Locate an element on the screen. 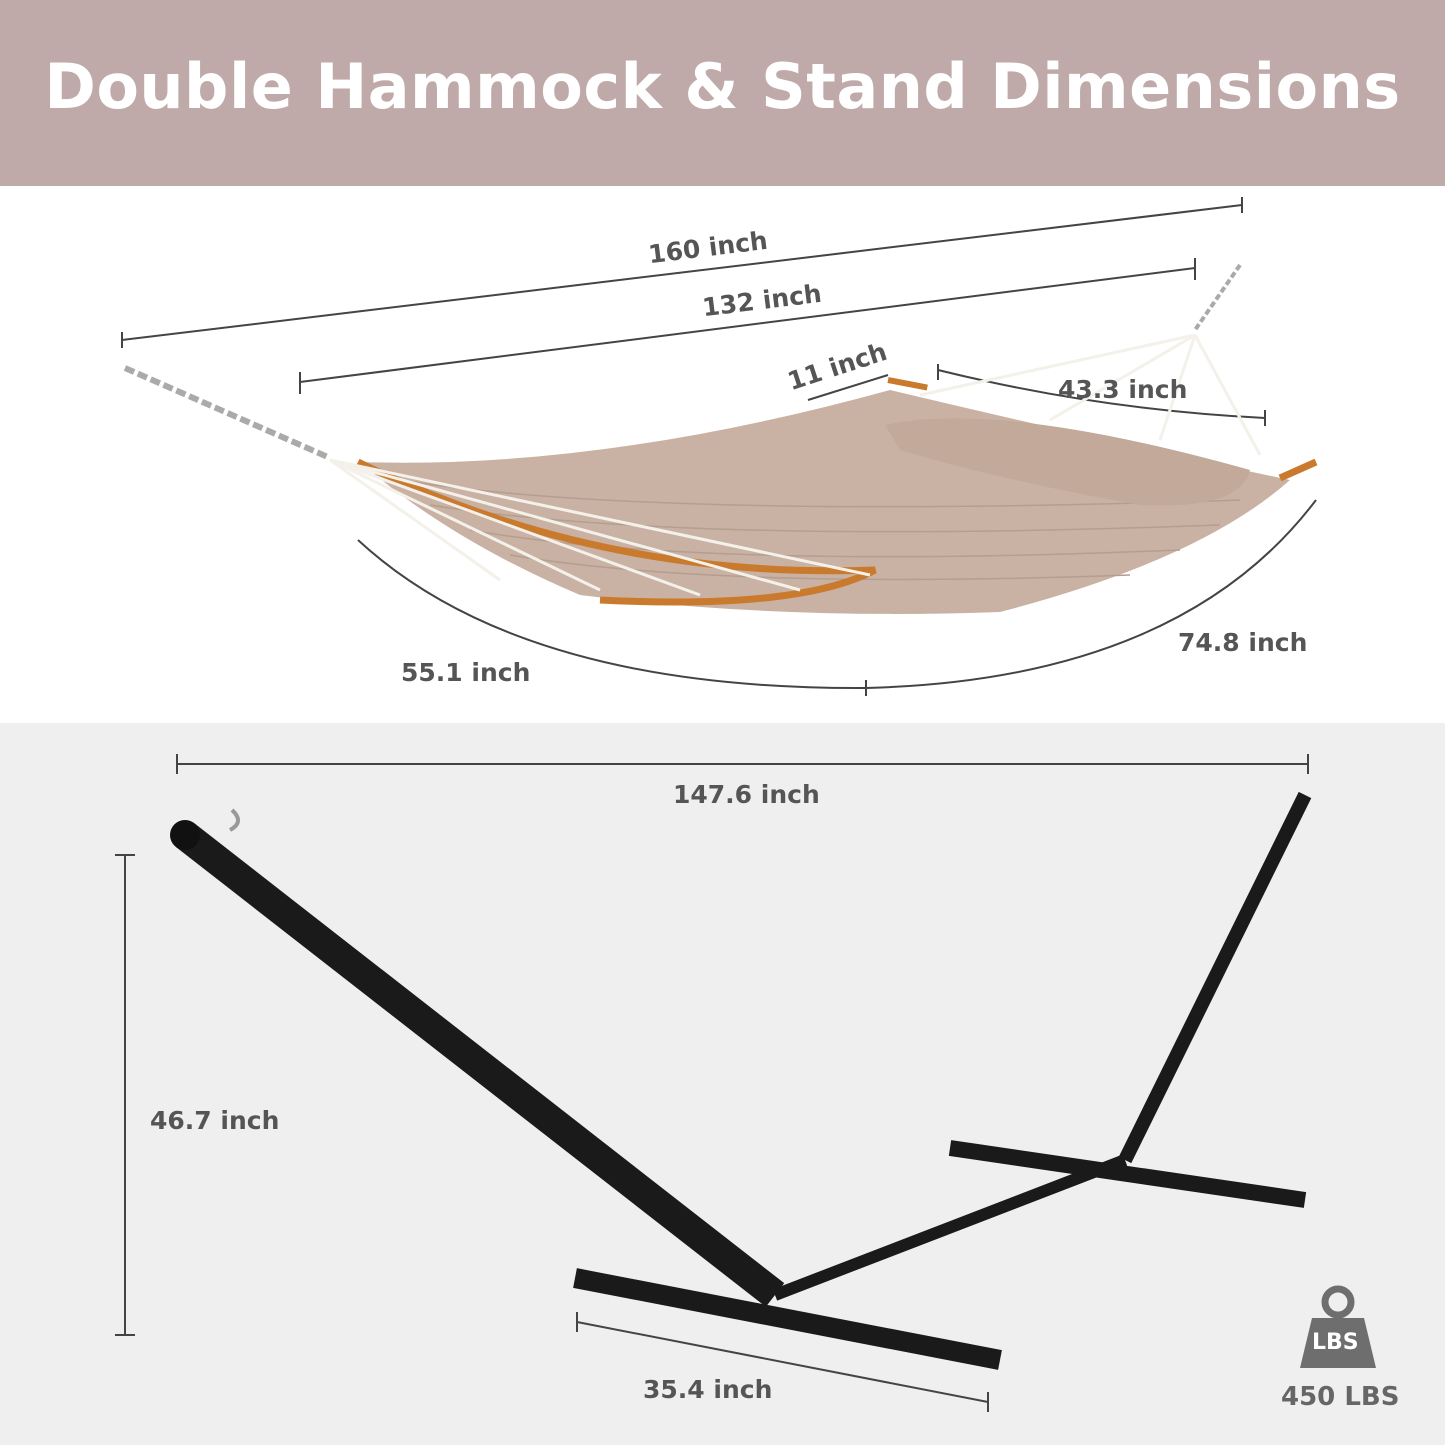  capacity-label: 450 LBS is located at coordinates (1340, 1397).